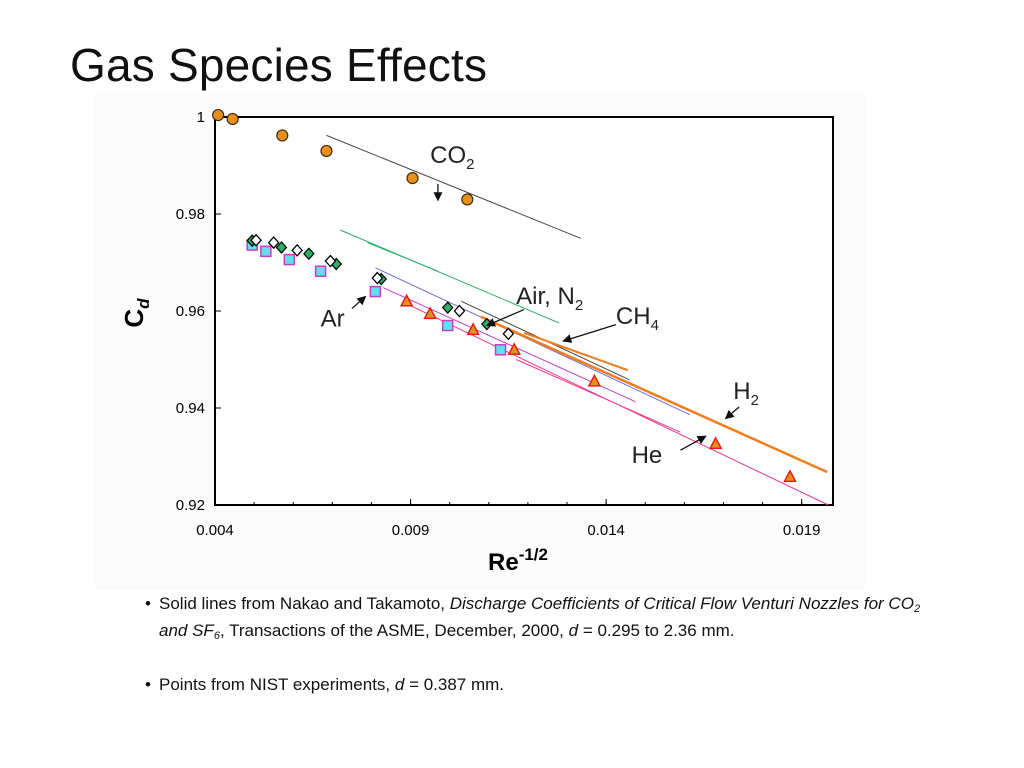  What do you see at coordinates (190, 214) in the screenshot?
I see `y-tick-label: 0.98` at bounding box center [190, 214].